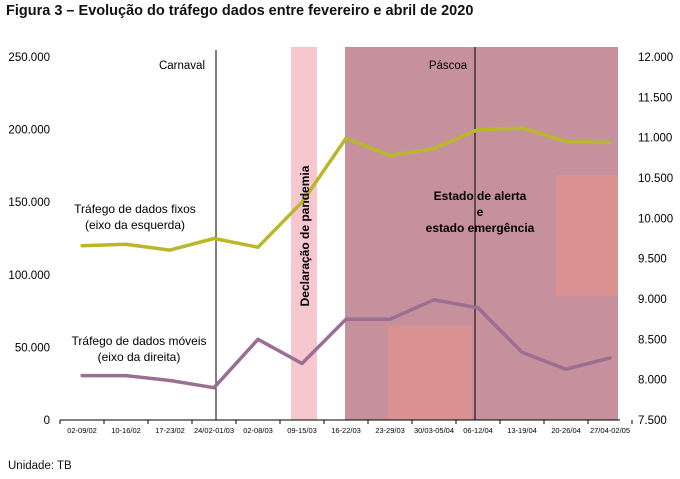  What do you see at coordinates (170, 430) in the screenshot?
I see `x-tick-label: 17-23/02` at bounding box center [170, 430].